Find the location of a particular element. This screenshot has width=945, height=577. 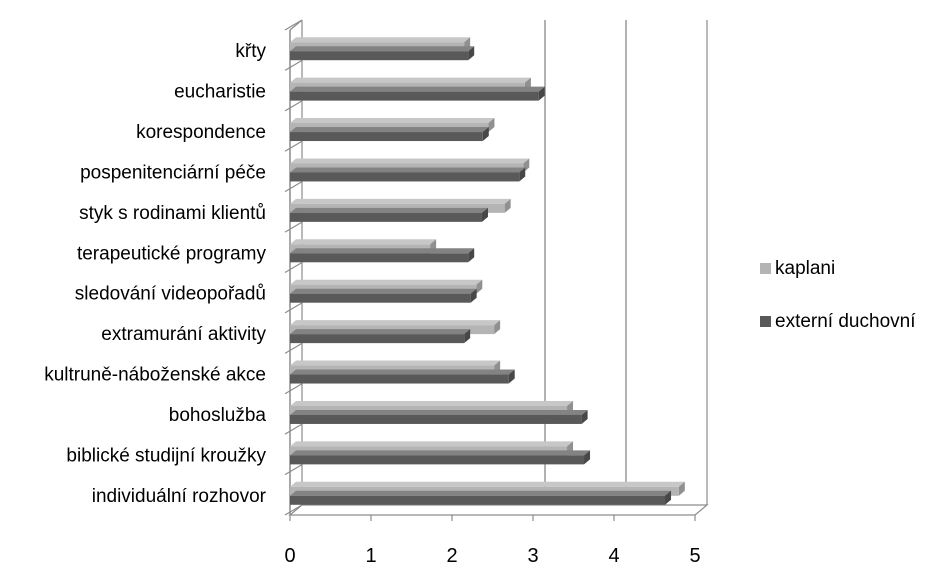

x-tick-label: 5 is located at coordinates (694, 556).